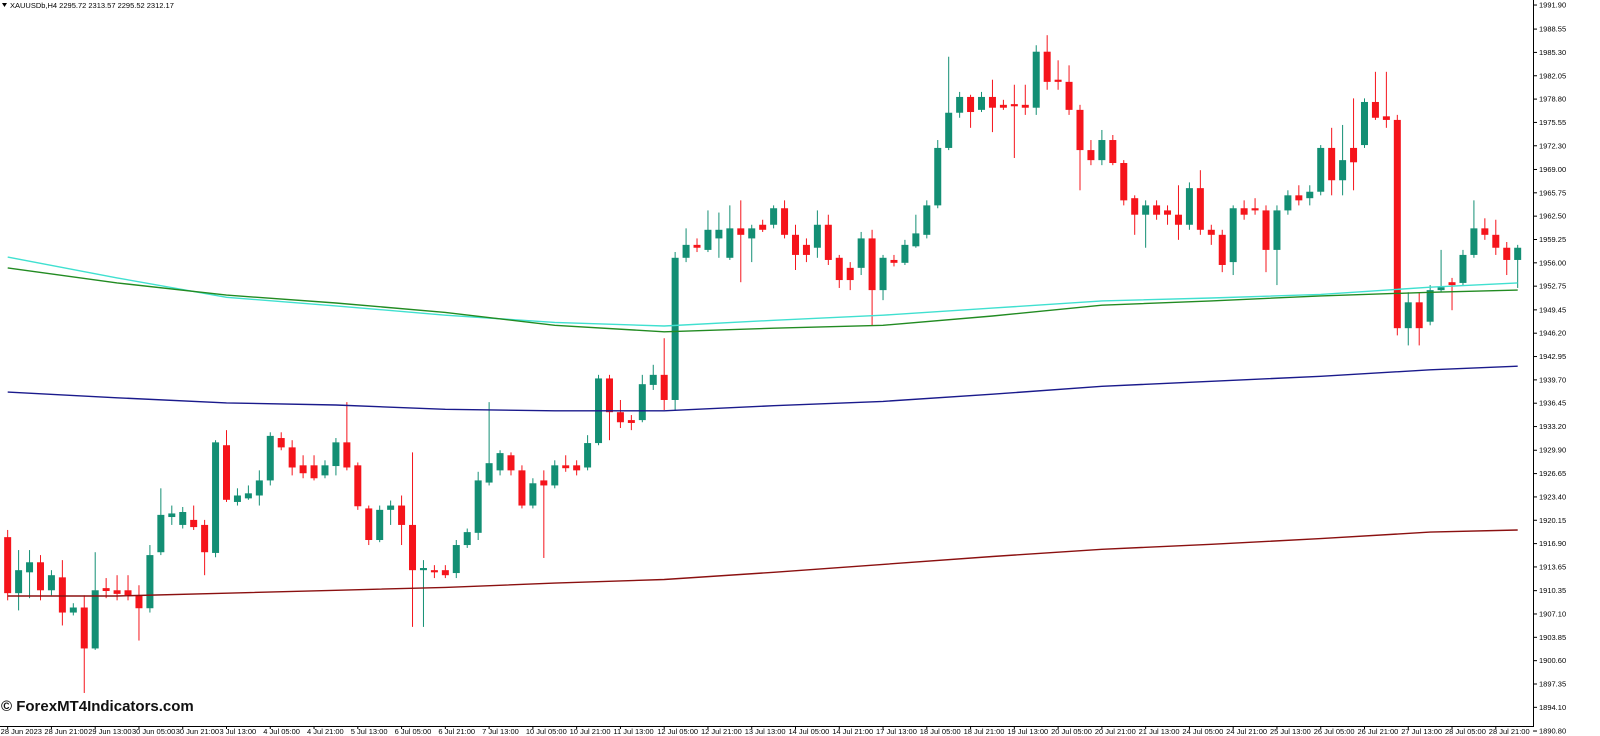 This screenshot has height=736, width=1600. What do you see at coordinates (1421, 731) in the screenshot?
I see `x-tick-label: 27 Jul 13:00` at bounding box center [1421, 731].